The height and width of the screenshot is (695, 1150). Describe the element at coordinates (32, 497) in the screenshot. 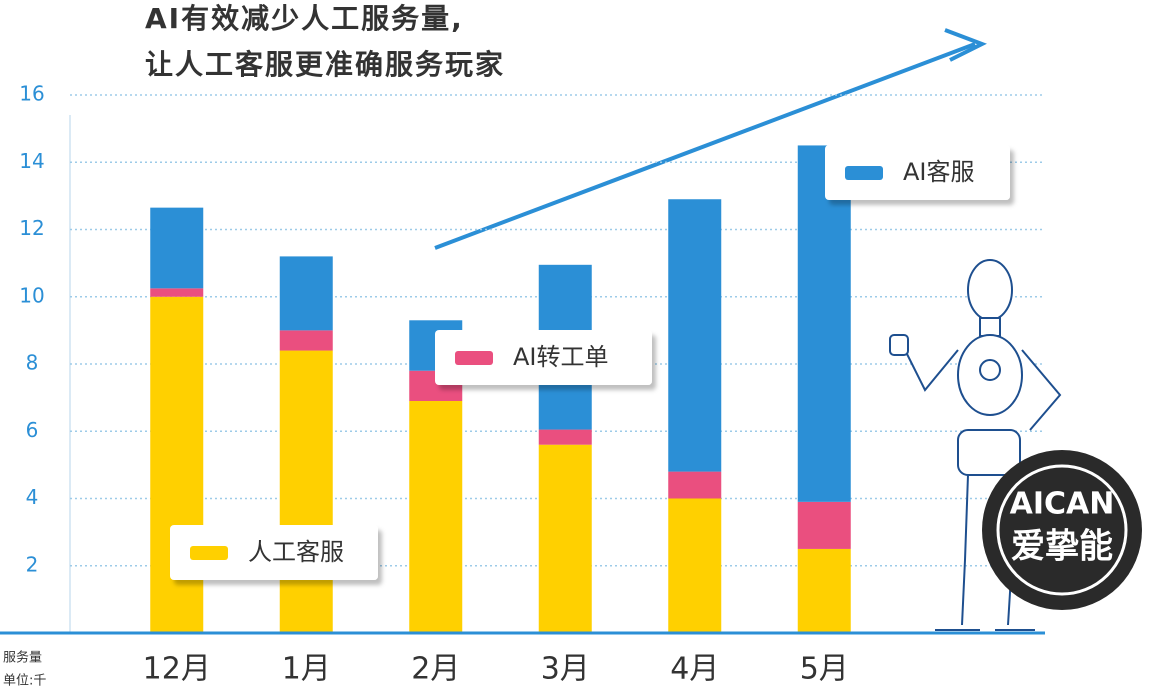

I see `y-tick-label: 4` at that location.